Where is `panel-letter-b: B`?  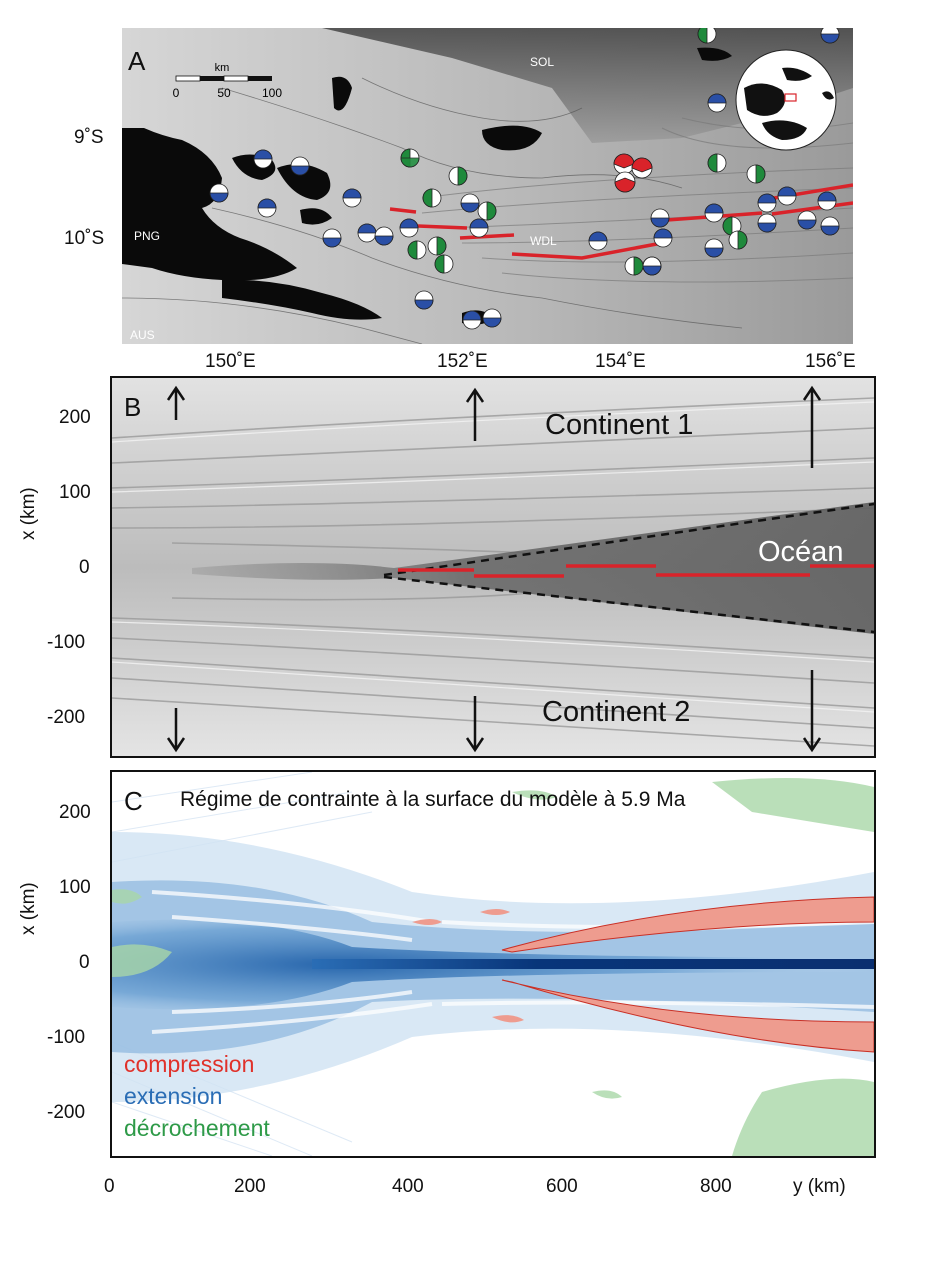 panel-letter-b: B is located at coordinates (132, 407).